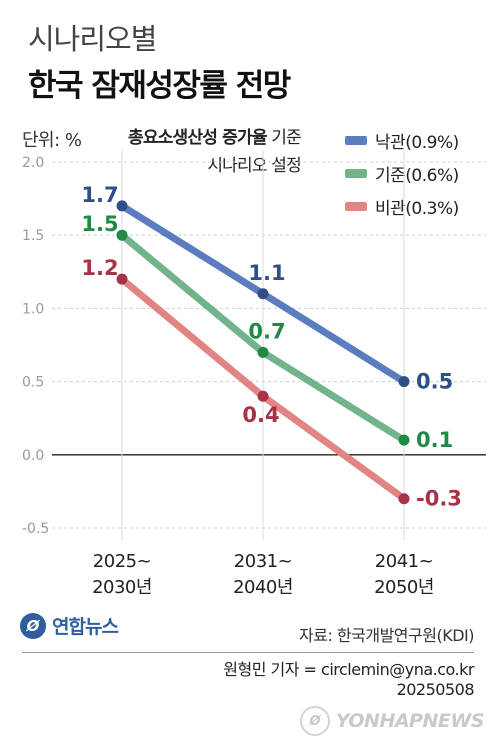 The image size is (496, 750). I want to click on legend-item-baseline: 기준(0.6%), so click(402, 173).